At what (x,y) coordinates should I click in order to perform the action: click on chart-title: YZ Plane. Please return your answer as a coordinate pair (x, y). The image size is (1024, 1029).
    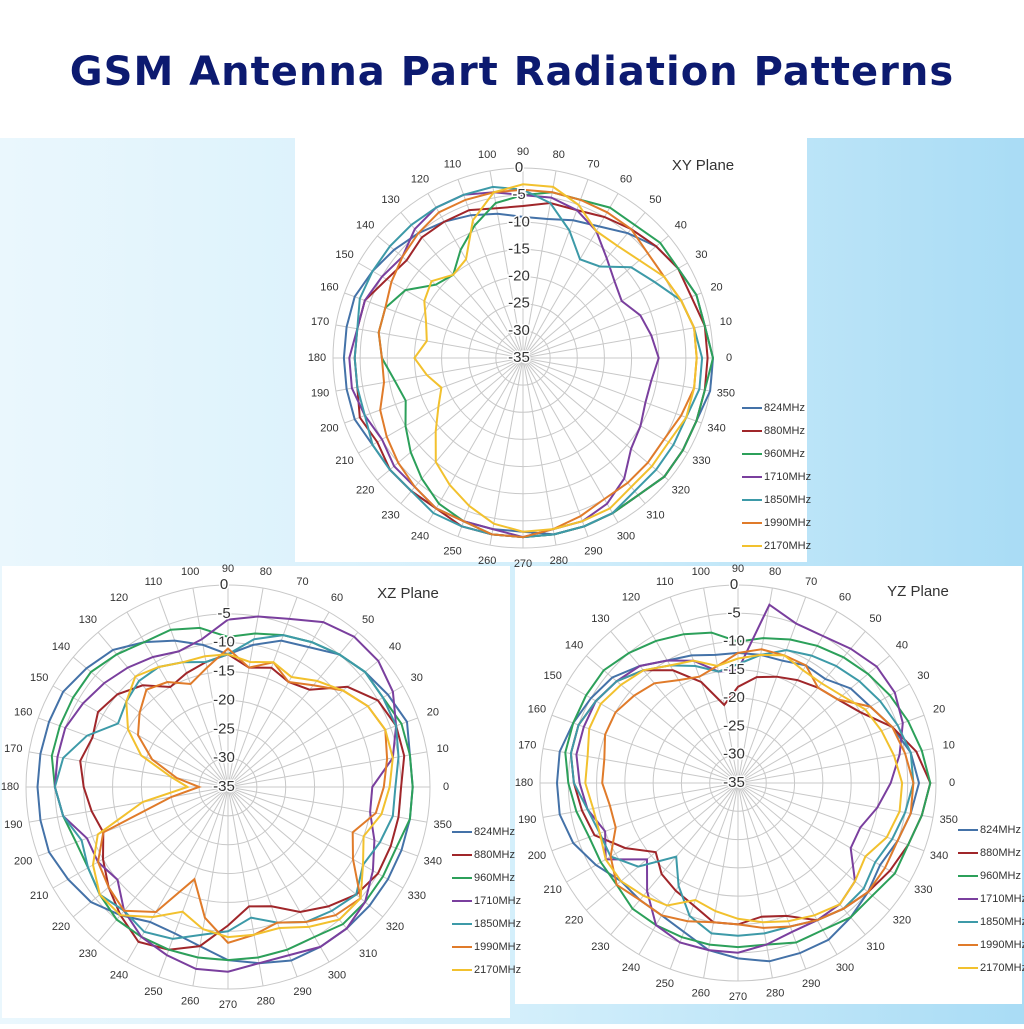
    Looking at the image, I should click on (918, 591).